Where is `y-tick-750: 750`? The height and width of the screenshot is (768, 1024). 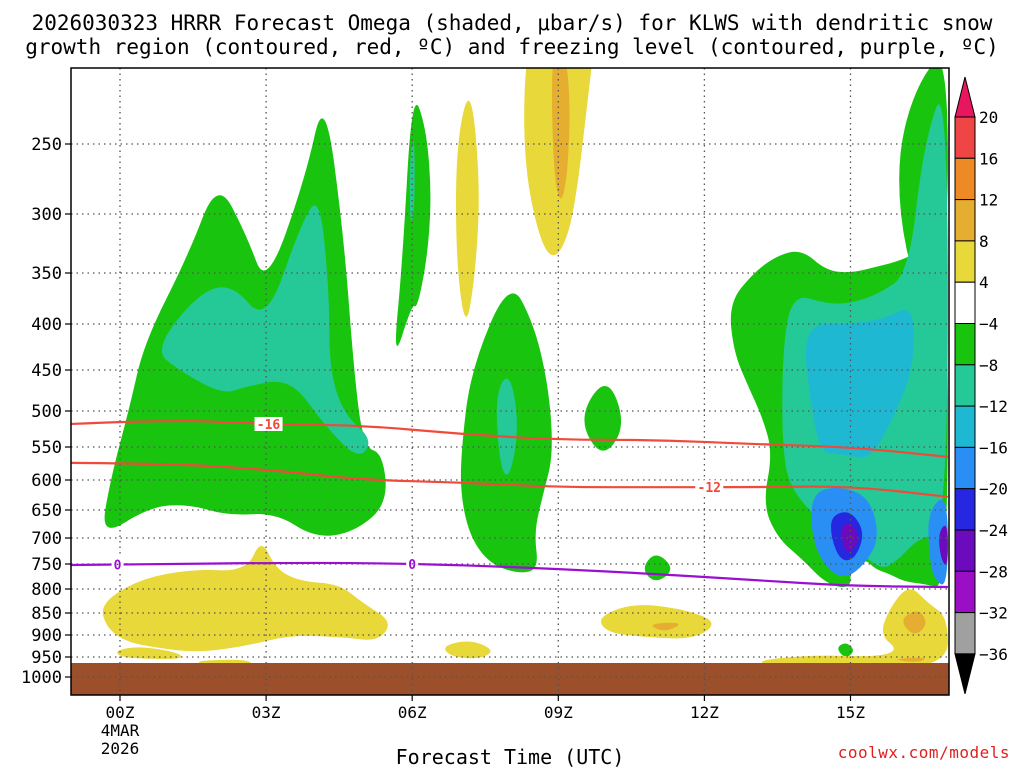 y-tick-750: 750 is located at coordinates (46, 565).